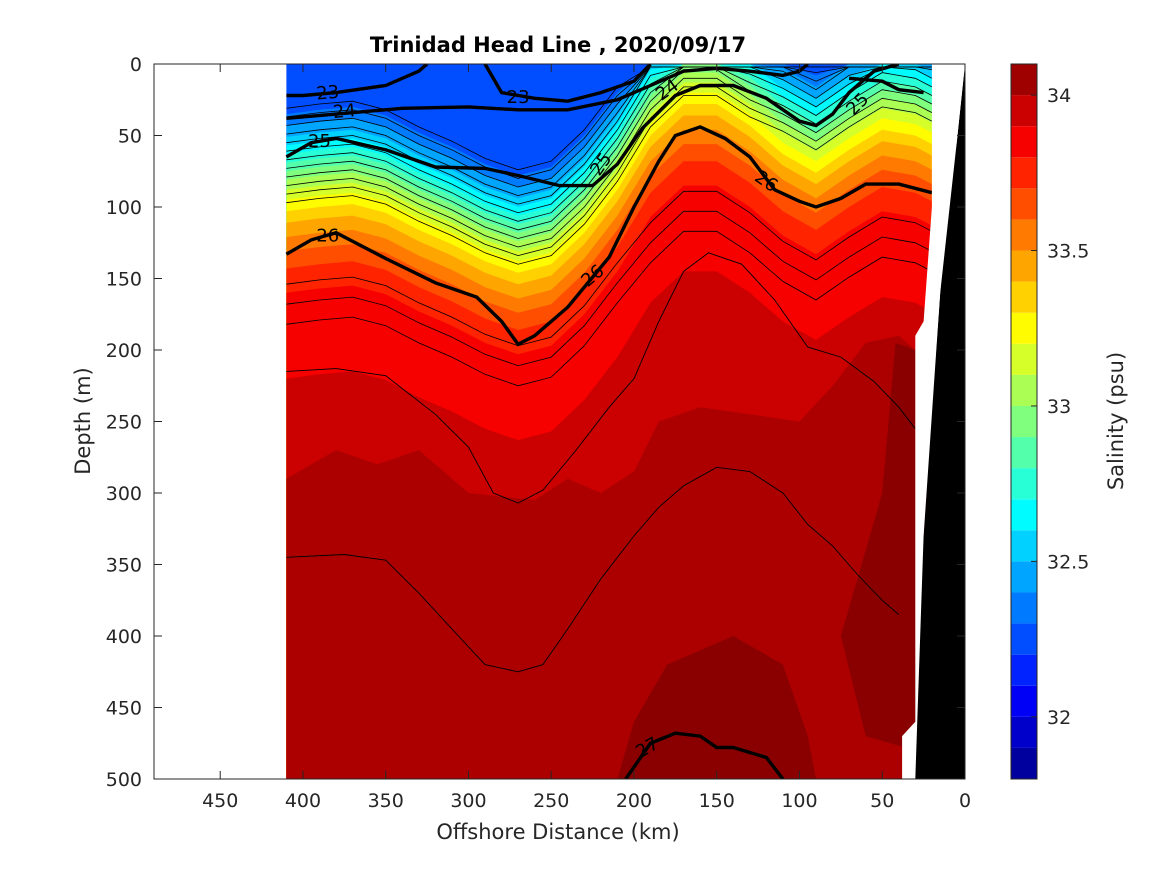  Describe the element at coordinates (1049, 421) in the screenshot. I see `colorbar: 32 32.5 33 33.5 34` at that location.